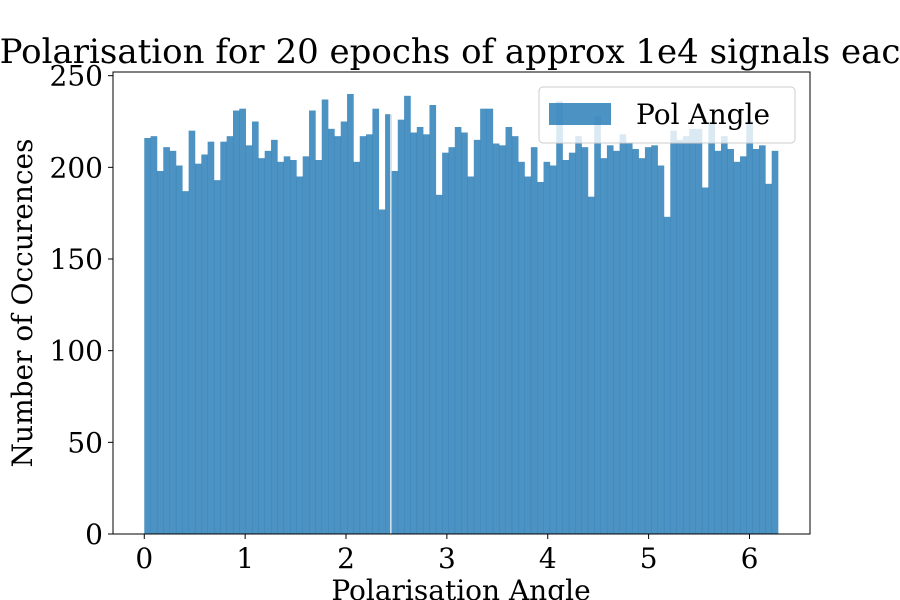  What do you see at coordinates (649, 558) in the screenshot?
I see `x-tick-label: 5` at bounding box center [649, 558].